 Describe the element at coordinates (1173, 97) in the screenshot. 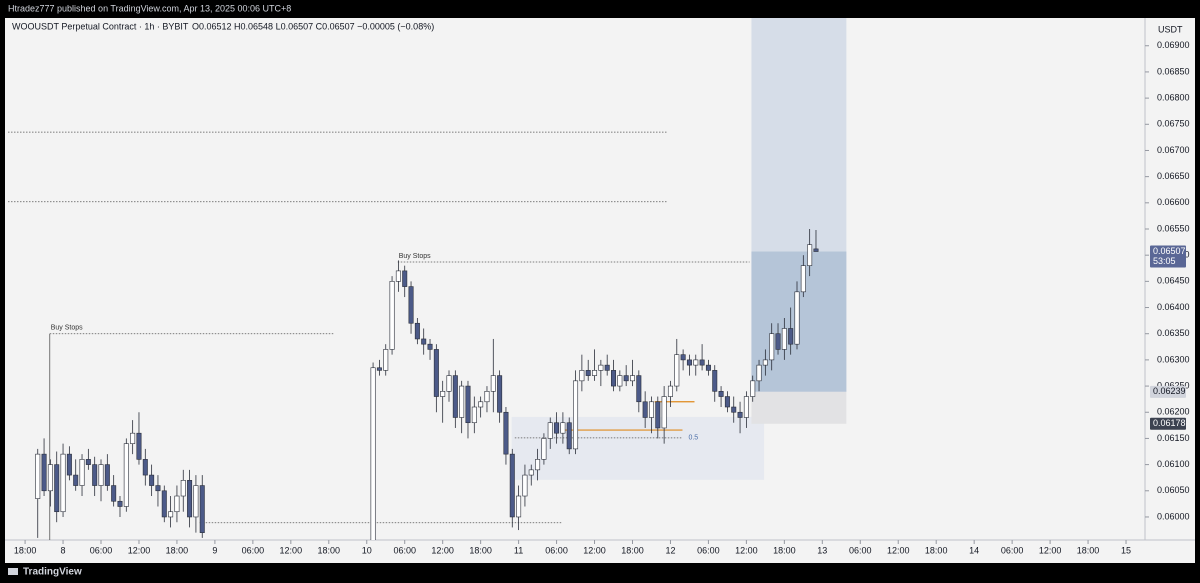

I see `y-tick-label: 0.06800` at that location.